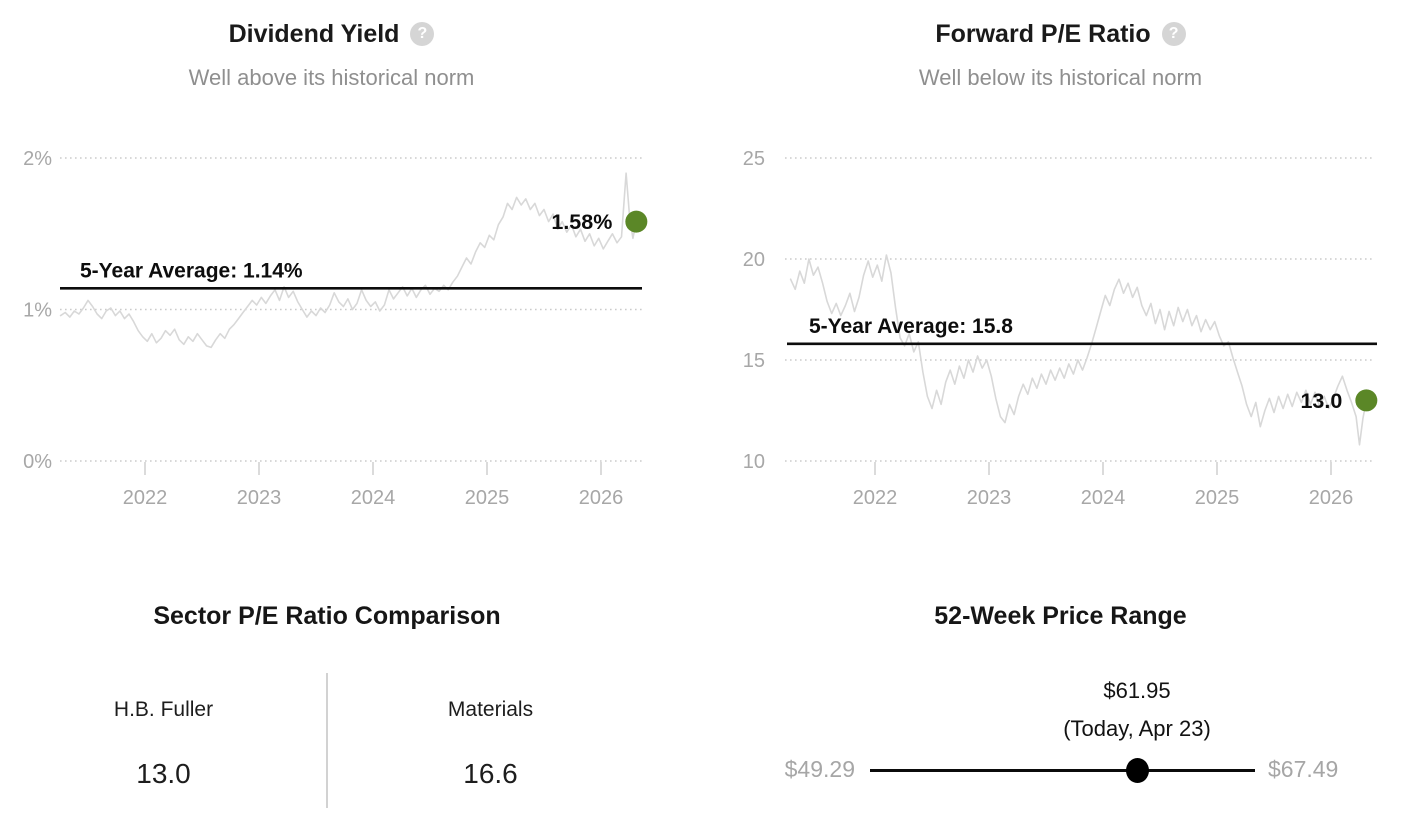 The image size is (1414, 838). I want to click on chart-title-dividend-yield: Dividend Yield, so click(314, 33).